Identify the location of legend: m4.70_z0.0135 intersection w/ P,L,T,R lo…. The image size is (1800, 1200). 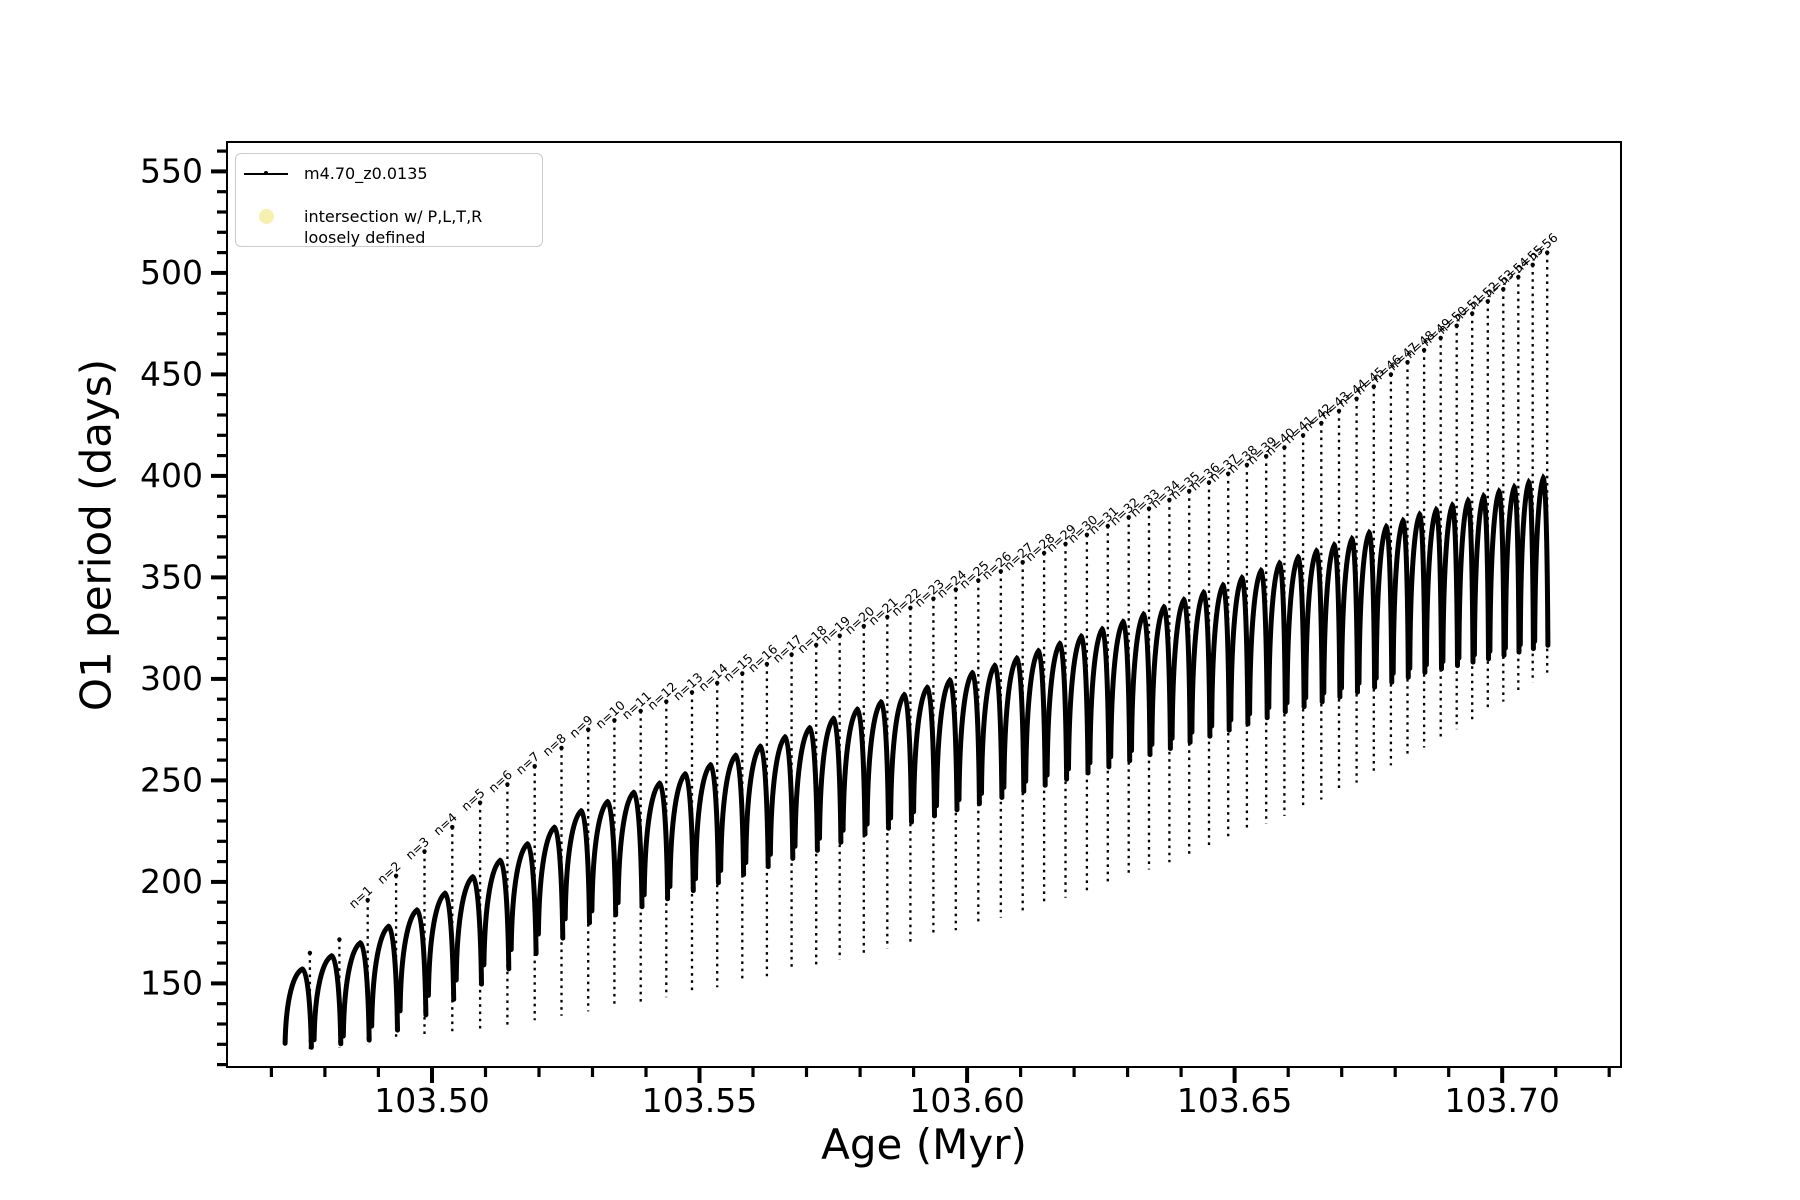
(389, 200).